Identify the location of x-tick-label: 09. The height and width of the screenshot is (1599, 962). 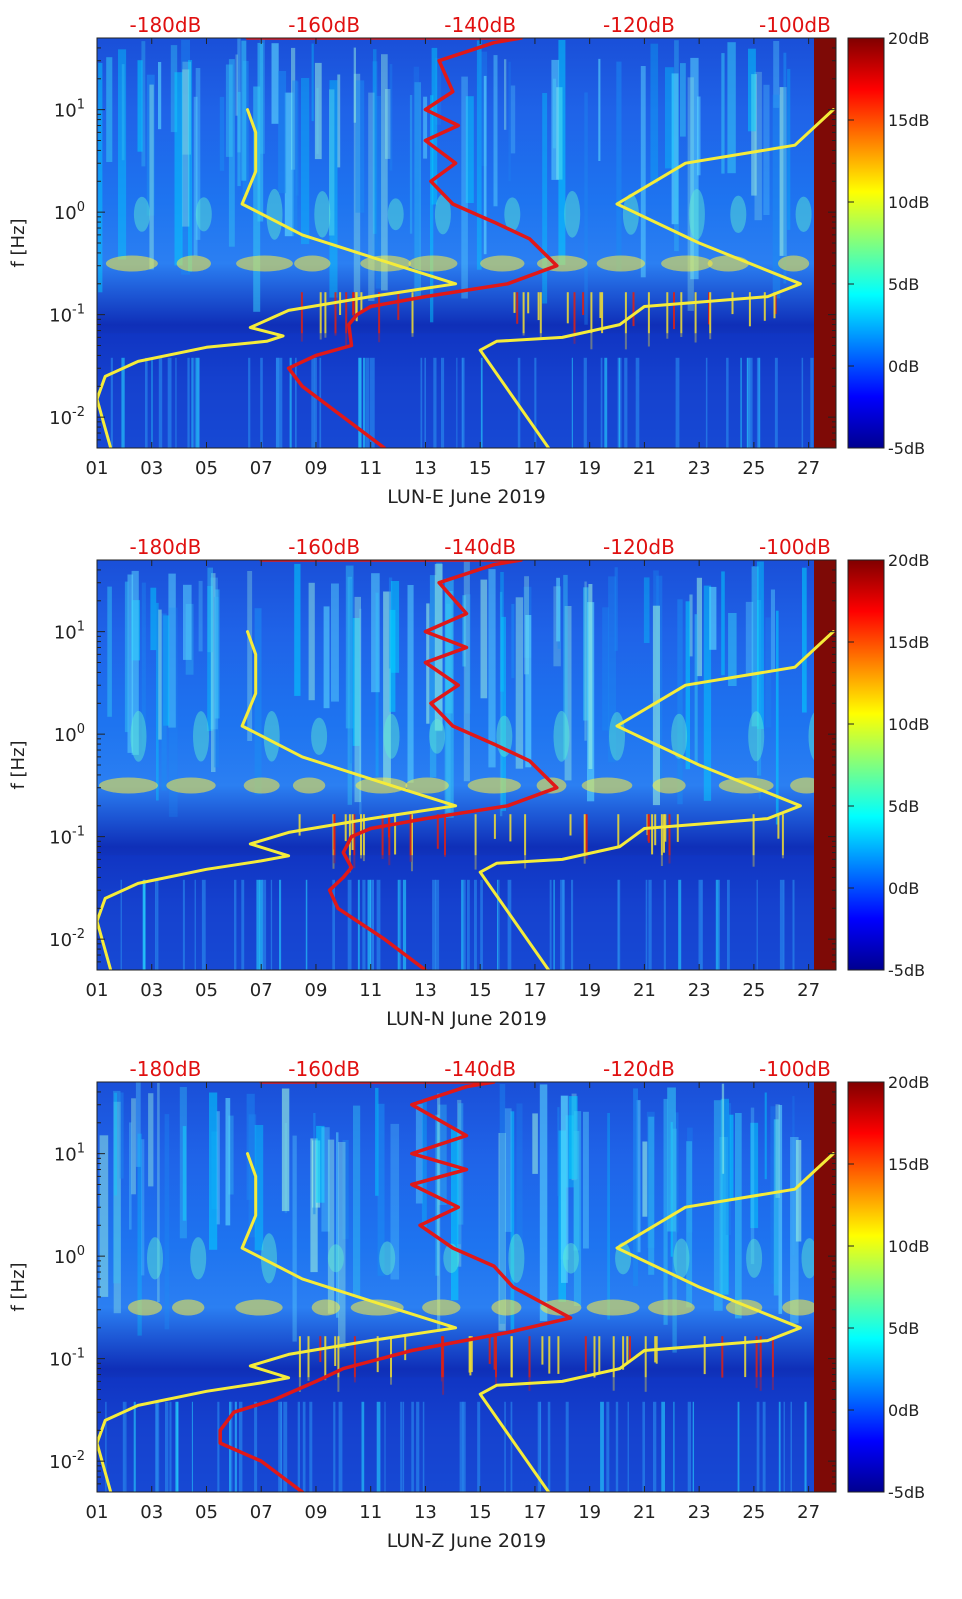
(316, 990).